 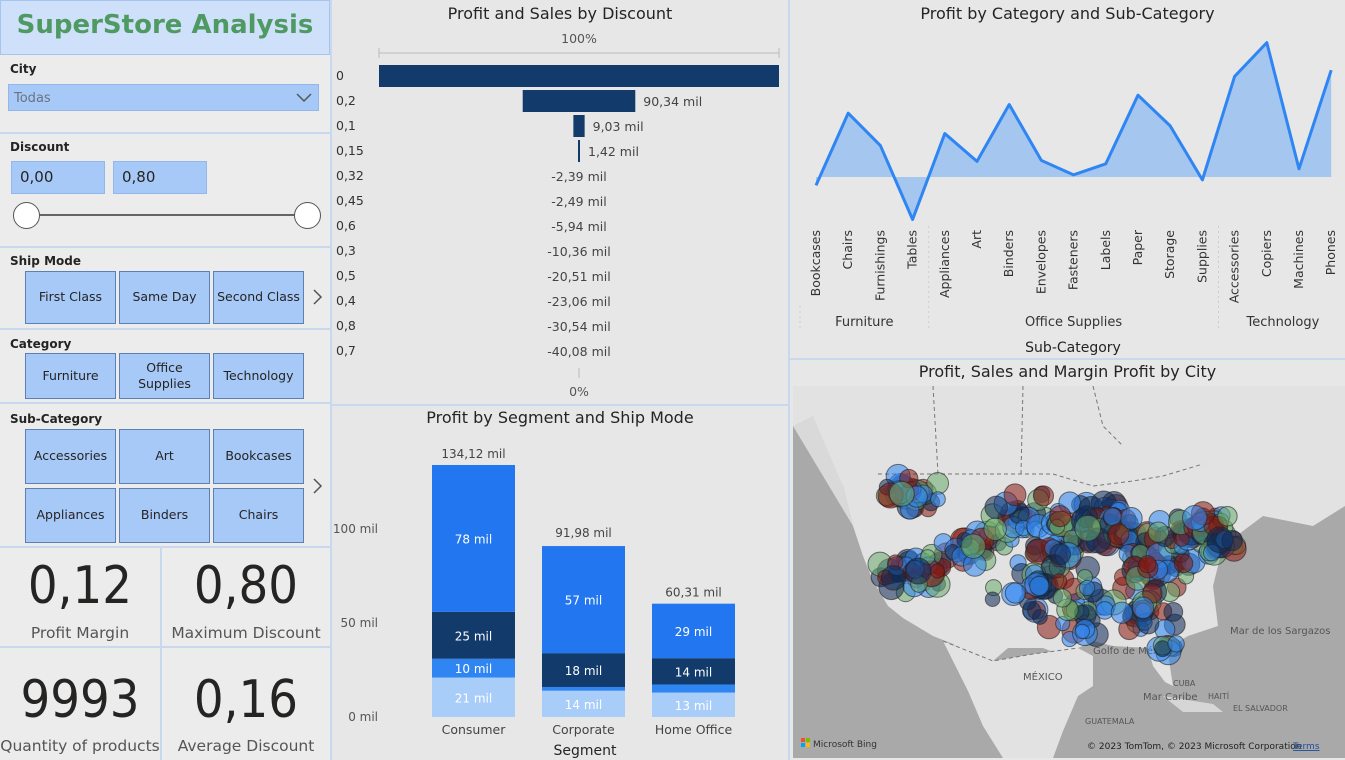 I want to click on category-tick-label: Copiers, so click(x=1266, y=253).